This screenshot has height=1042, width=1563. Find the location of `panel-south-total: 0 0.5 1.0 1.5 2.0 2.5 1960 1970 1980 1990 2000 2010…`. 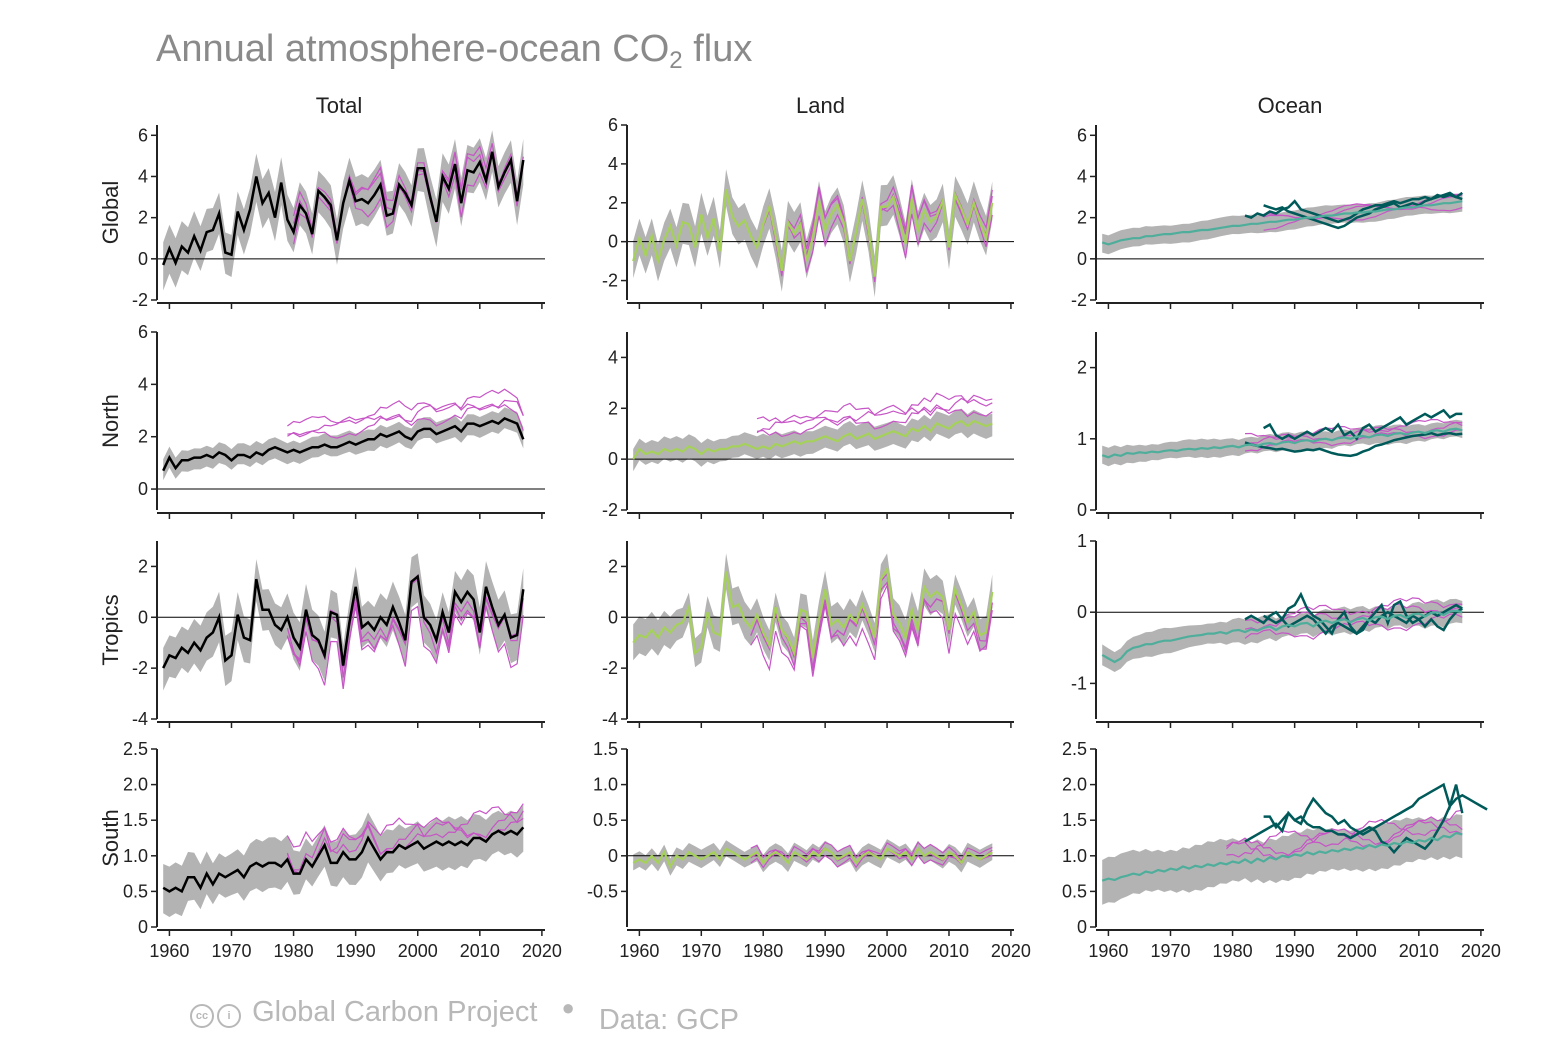

panel-south-total: 0 0.5 1.0 1.5 2.0 2.5 1960 1970 1980 1990 2000 2010… is located at coordinates (342, 850).